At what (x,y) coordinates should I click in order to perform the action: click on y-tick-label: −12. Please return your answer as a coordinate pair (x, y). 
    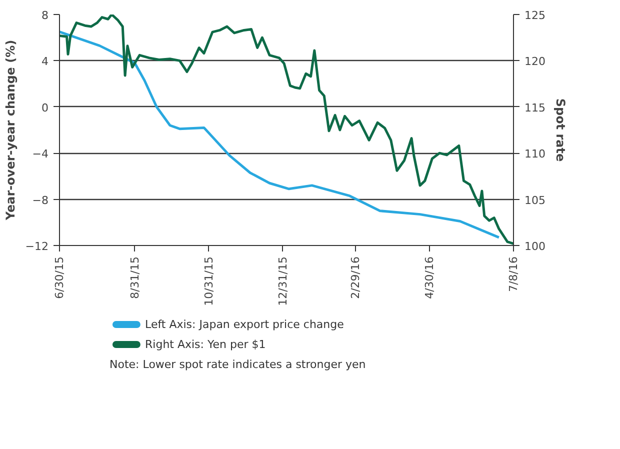
    Looking at the image, I should click on (37, 246).